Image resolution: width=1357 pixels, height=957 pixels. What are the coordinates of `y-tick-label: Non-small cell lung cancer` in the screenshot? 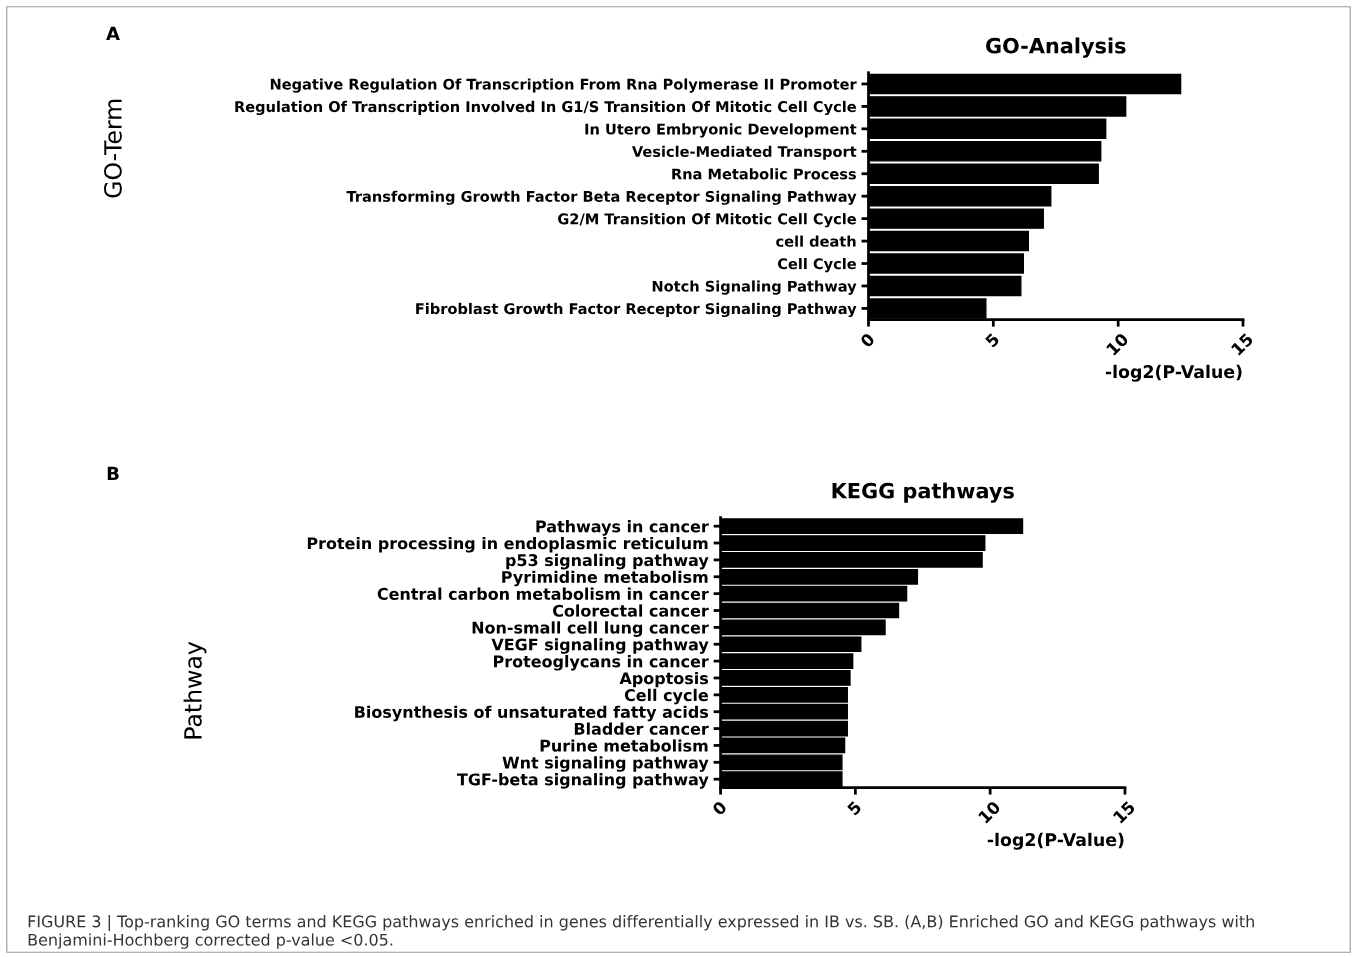 It's located at (590, 629).